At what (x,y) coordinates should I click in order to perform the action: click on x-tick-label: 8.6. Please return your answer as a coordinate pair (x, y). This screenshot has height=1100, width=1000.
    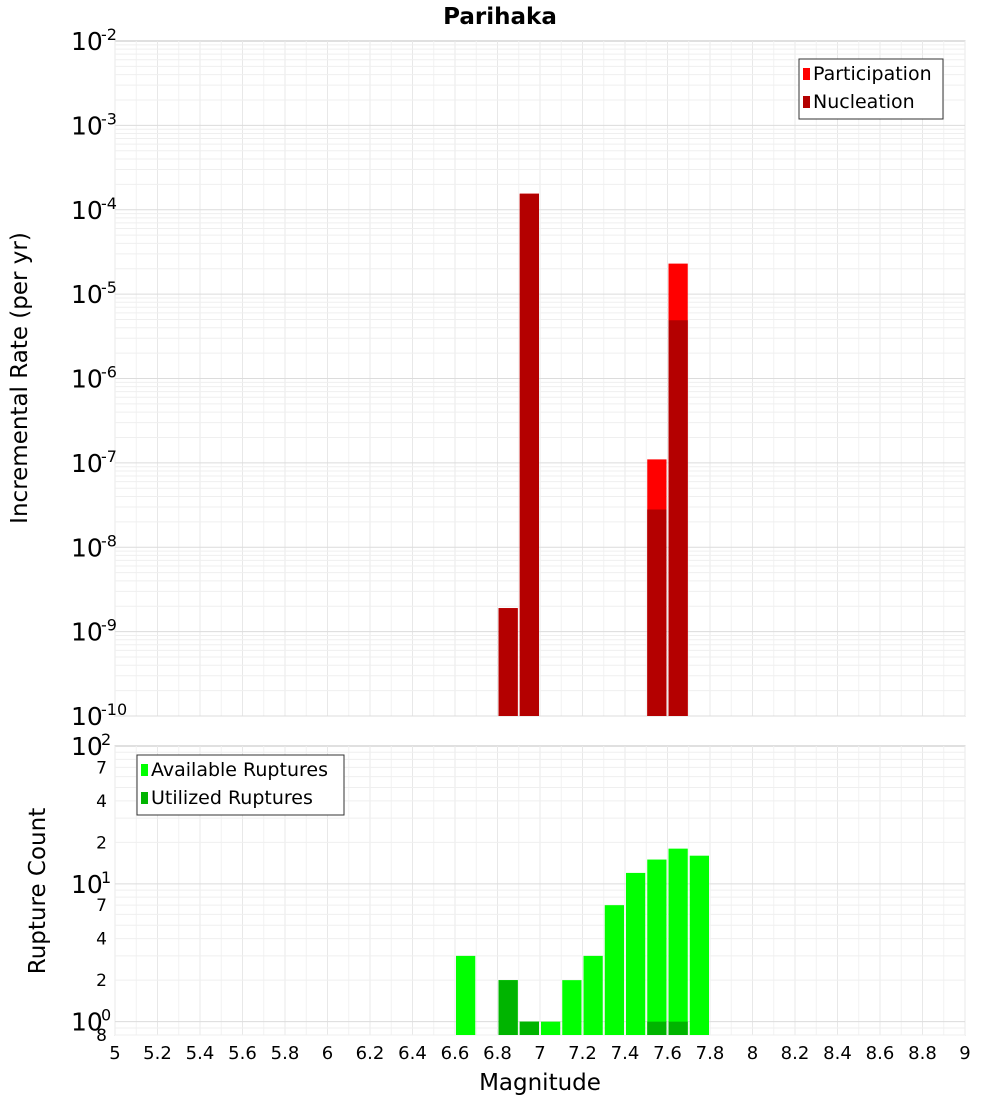
    Looking at the image, I should click on (880, 1053).